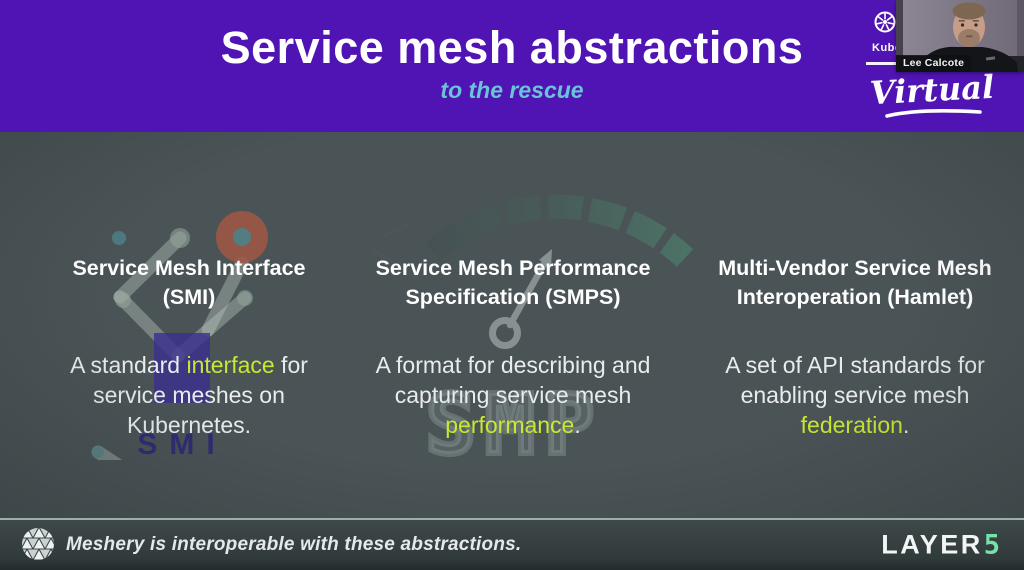 Image resolution: width=1024 pixels, height=570 pixels. Describe the element at coordinates (128, 365) in the screenshot. I see `body-text: A standard` at that location.